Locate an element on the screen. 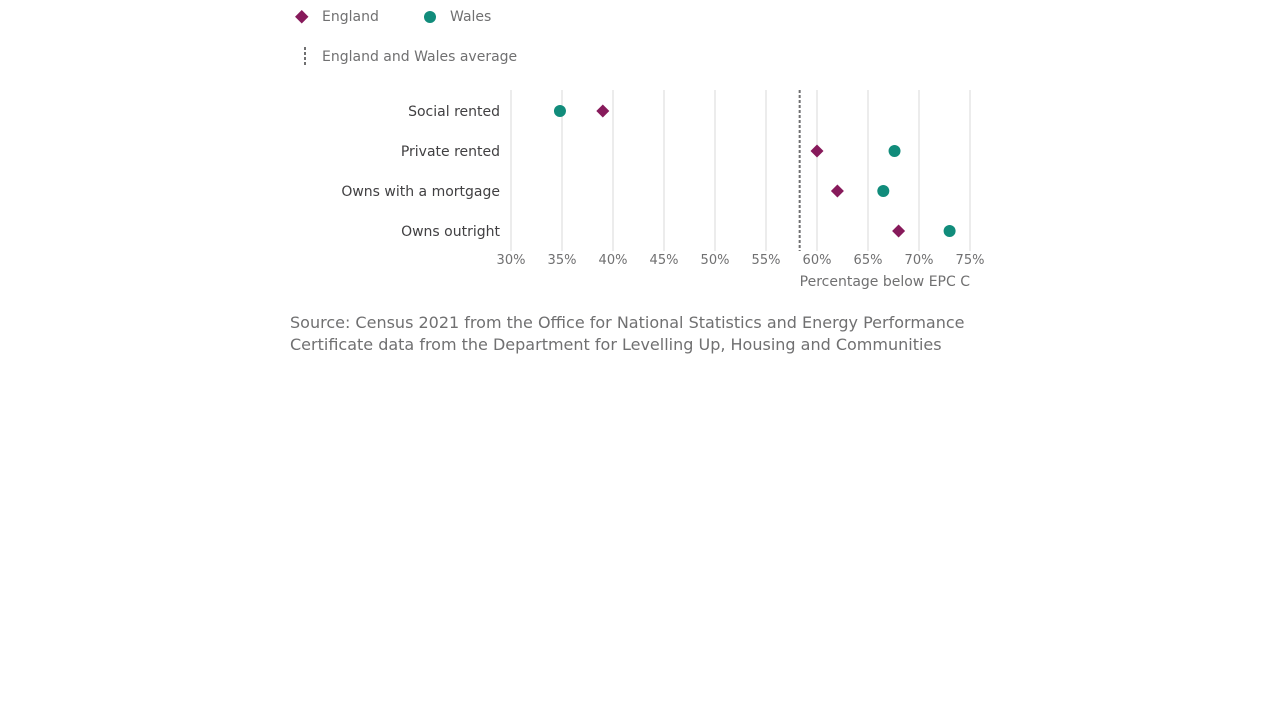  legend-item-england: England is located at coordinates (334, 17).